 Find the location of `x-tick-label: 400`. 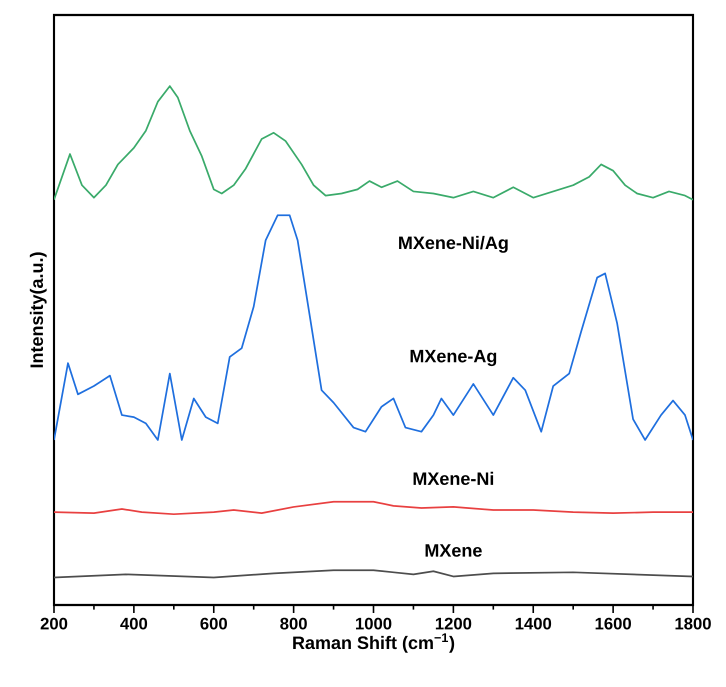

x-tick-label: 400 is located at coordinates (134, 624).